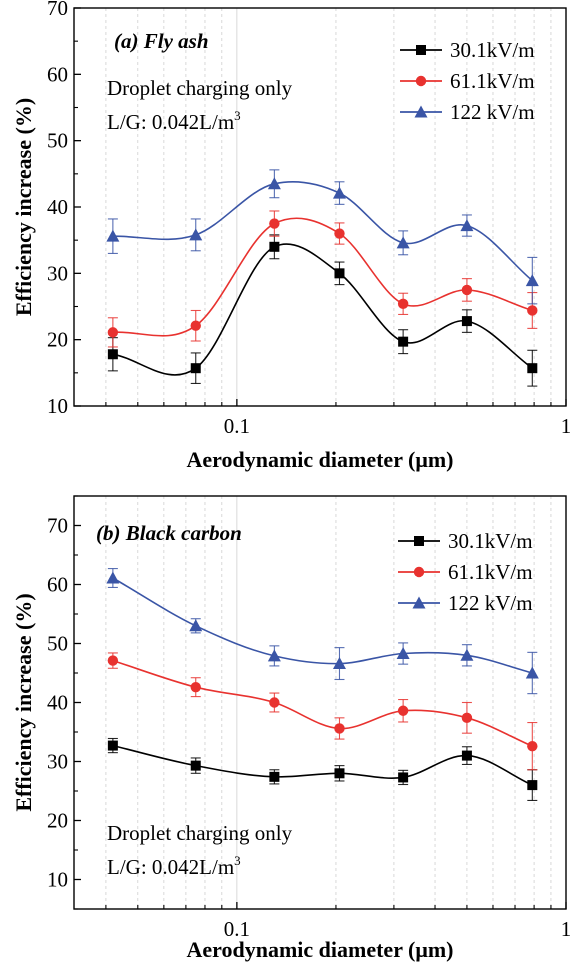 This screenshot has width=571, height=963. I want to click on panel-title: (a) Fly ash, so click(161, 41).